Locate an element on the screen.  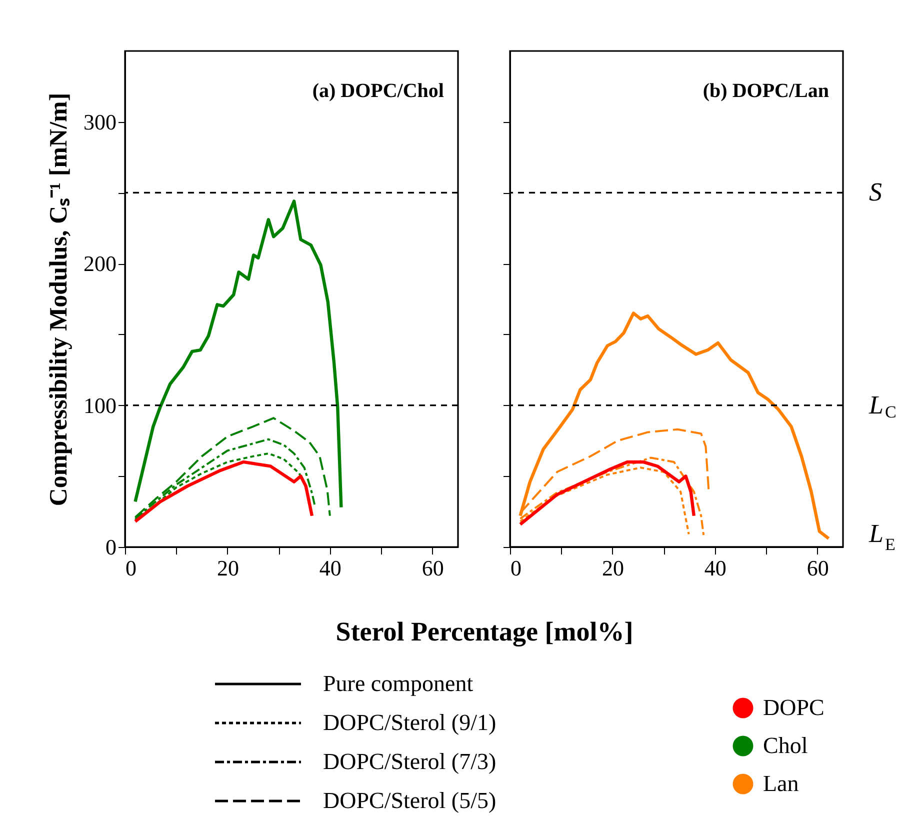
legend-label: DOPC is located at coordinates (793, 707).